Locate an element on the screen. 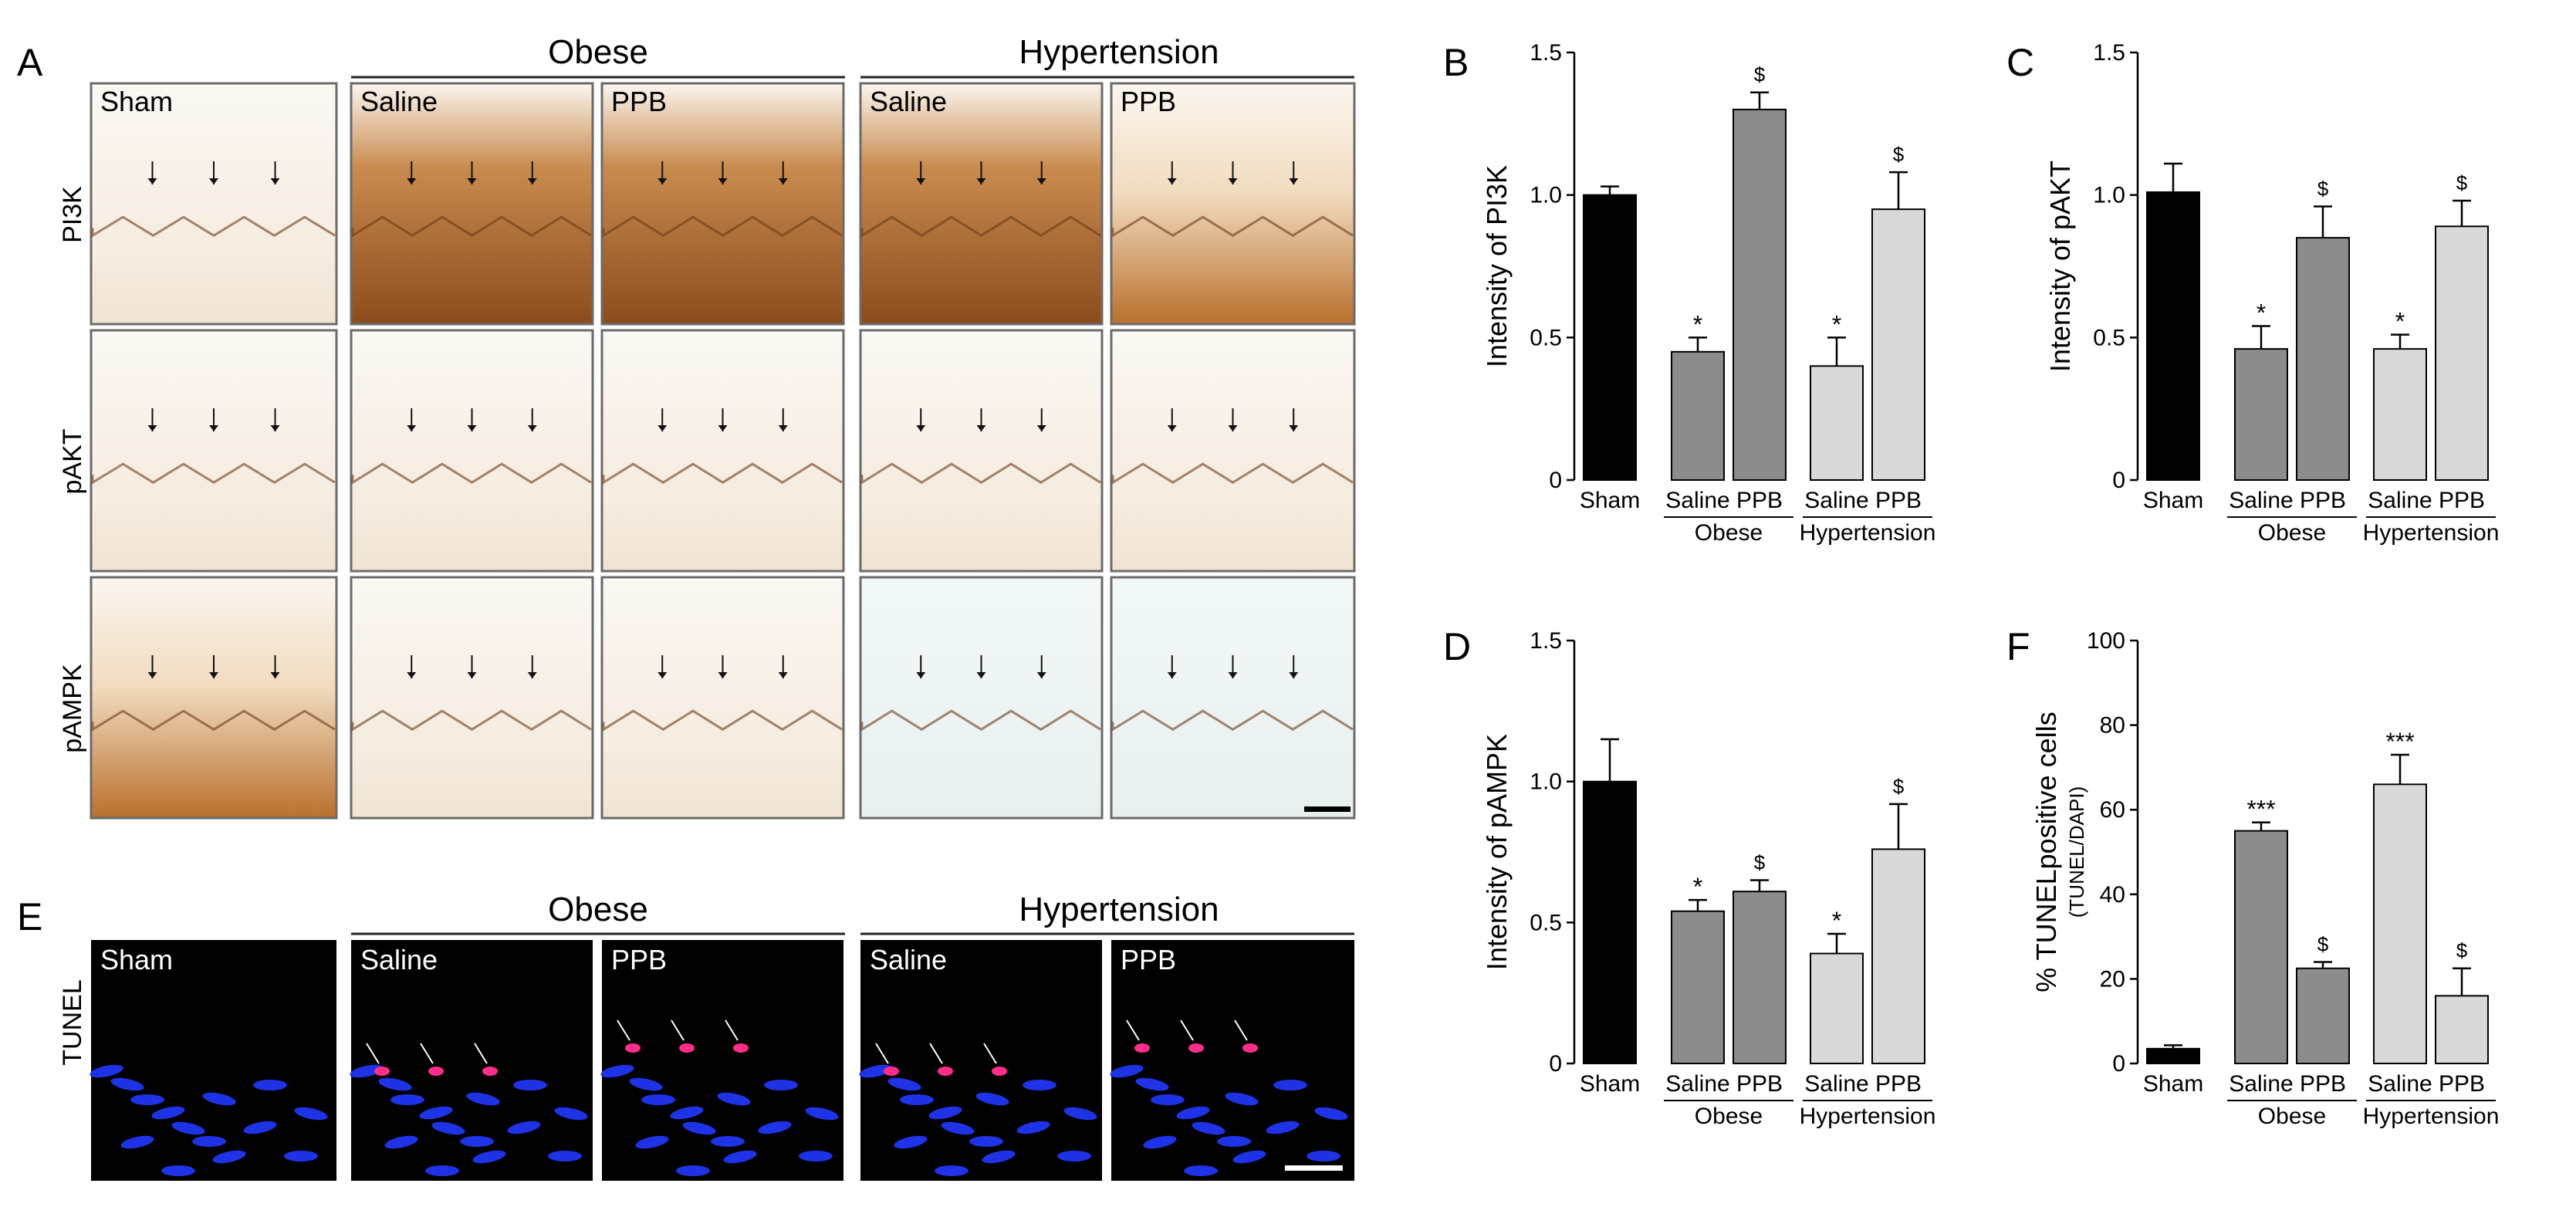  tunel-group-header-obese: Obese is located at coordinates (598, 909).